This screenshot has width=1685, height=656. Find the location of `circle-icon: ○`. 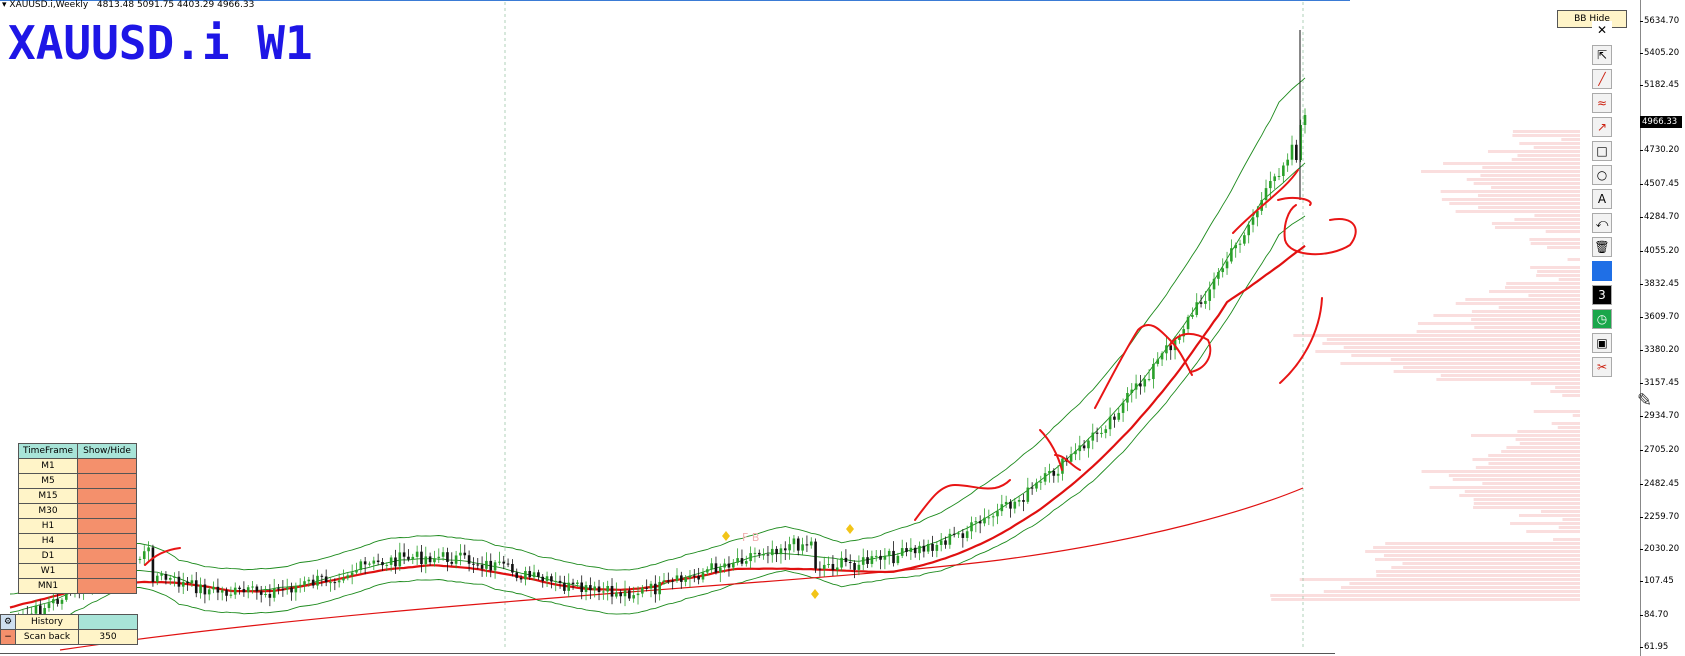

circle-icon: ○ is located at coordinates (1602, 175).